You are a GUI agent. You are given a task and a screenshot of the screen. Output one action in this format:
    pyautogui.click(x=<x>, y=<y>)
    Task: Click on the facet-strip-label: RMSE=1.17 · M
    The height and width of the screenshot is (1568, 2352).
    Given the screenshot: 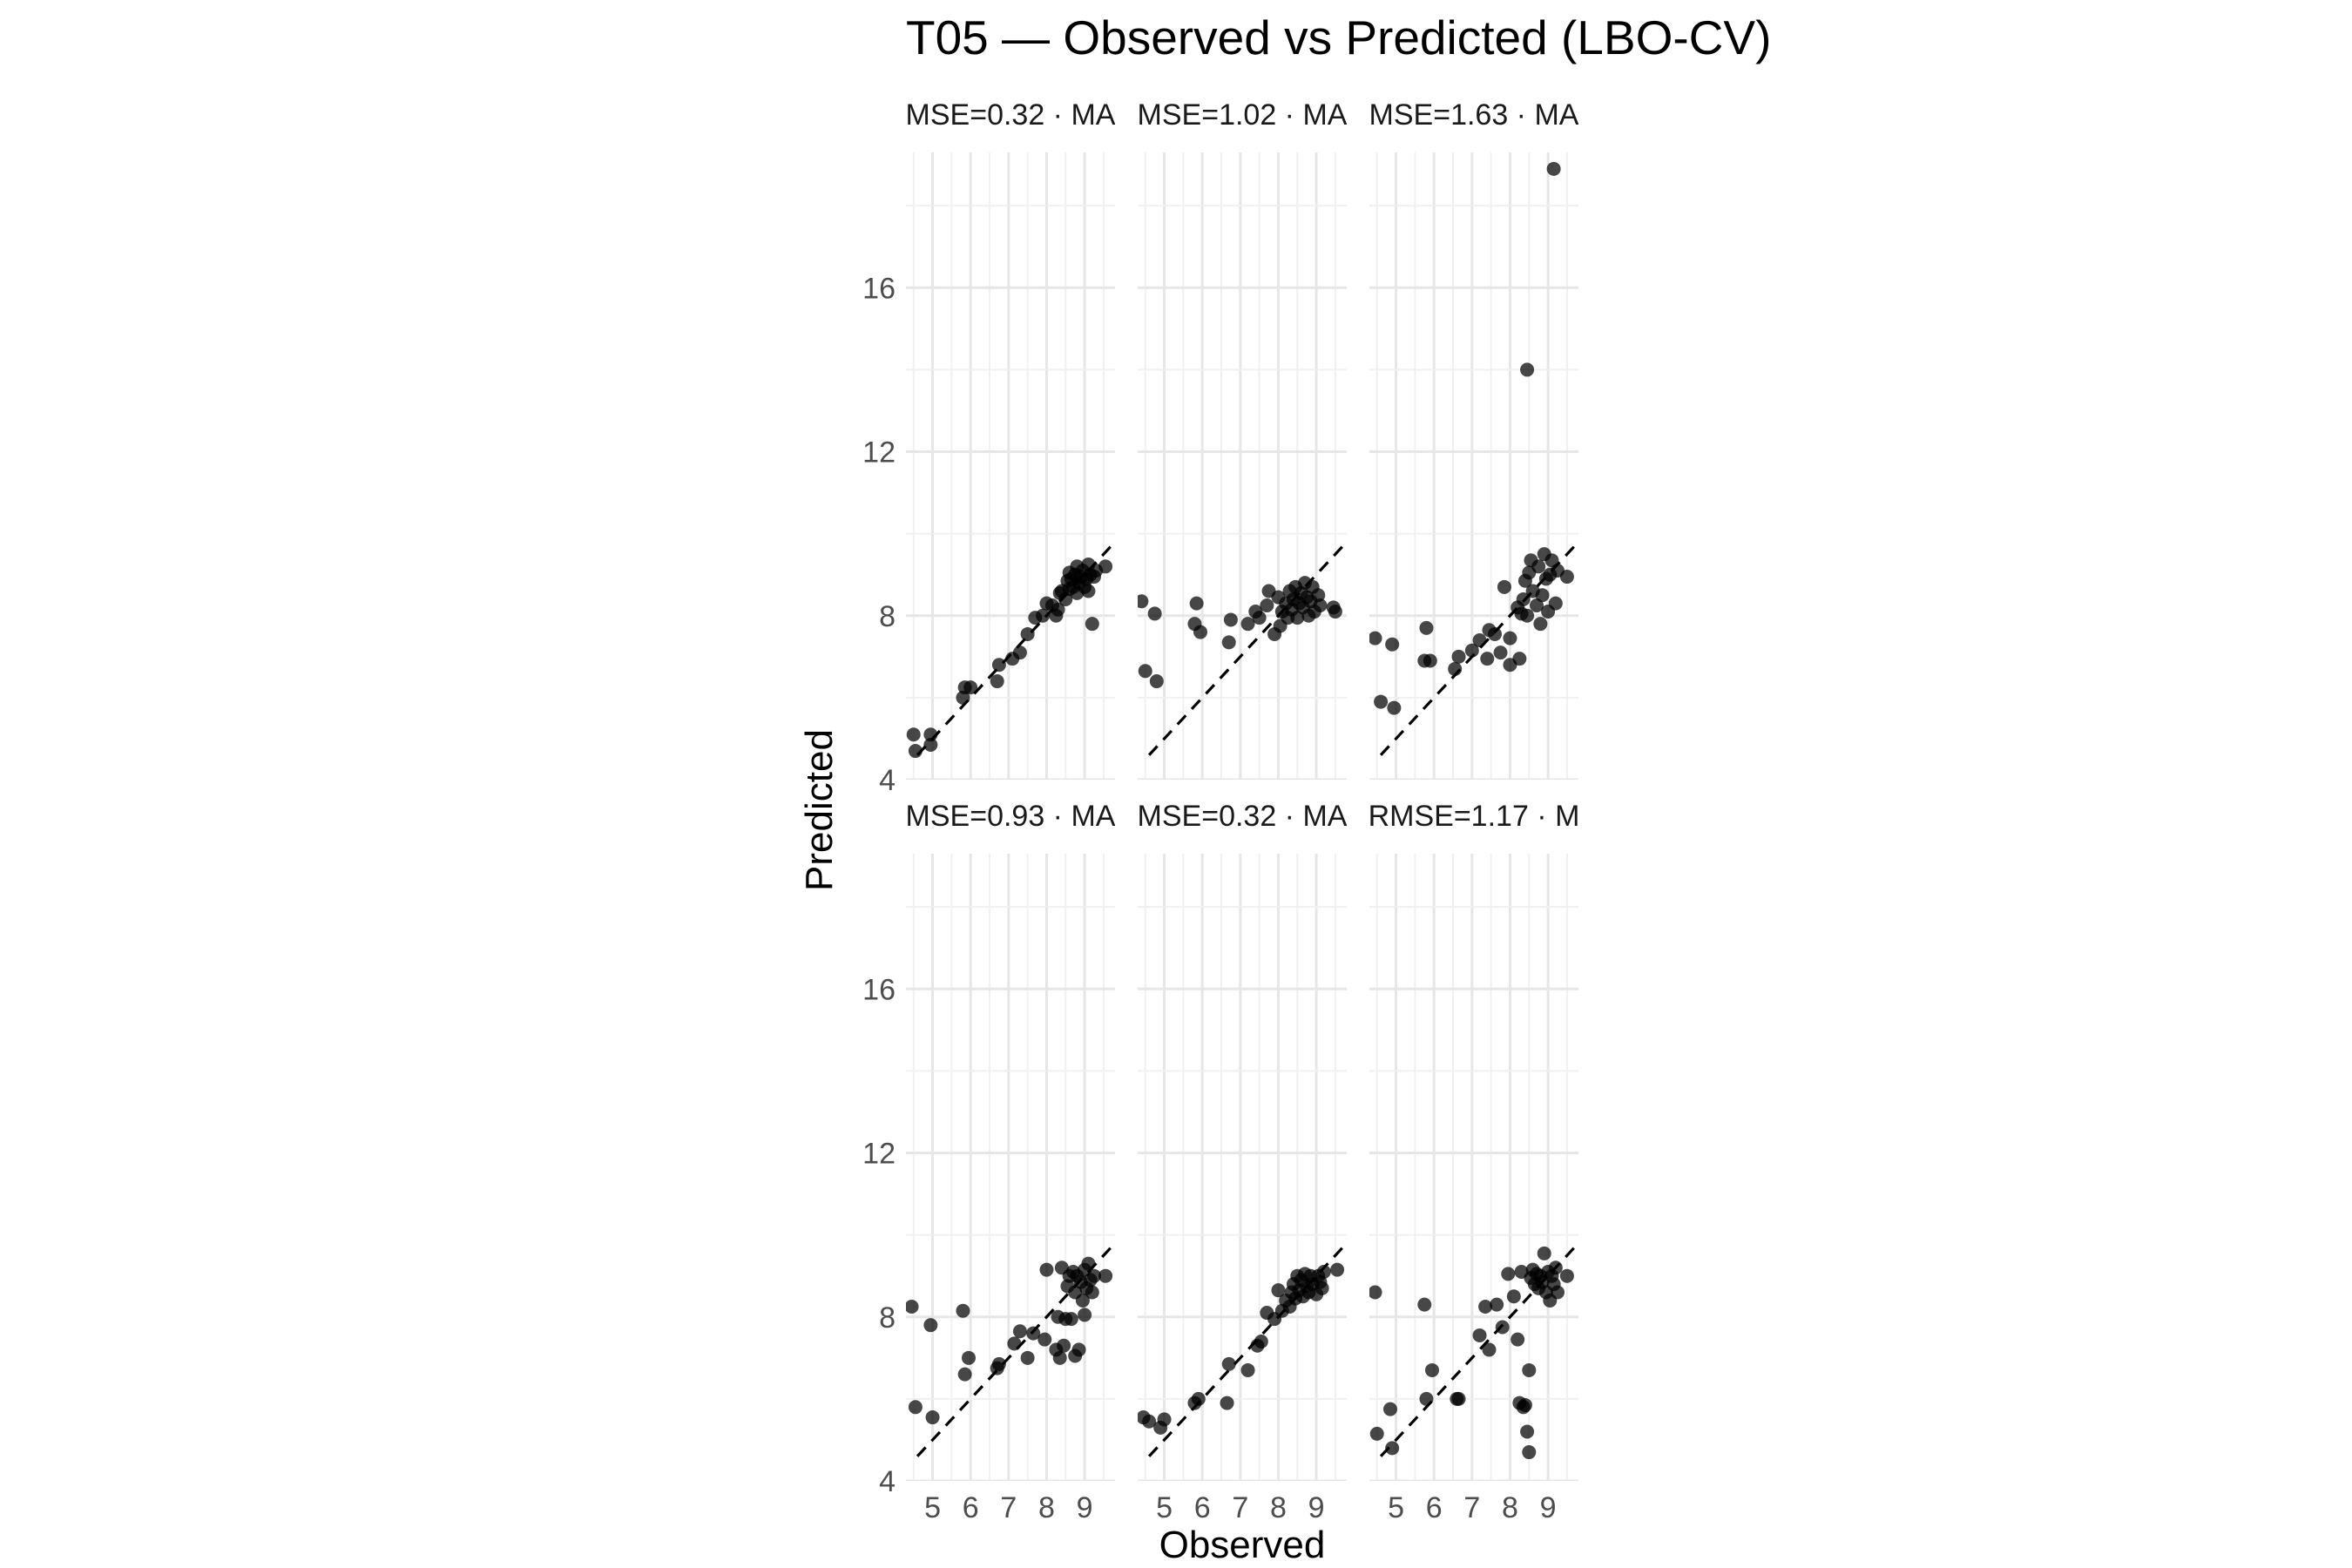 What is the action you would take?
    pyautogui.click(x=1474, y=816)
    